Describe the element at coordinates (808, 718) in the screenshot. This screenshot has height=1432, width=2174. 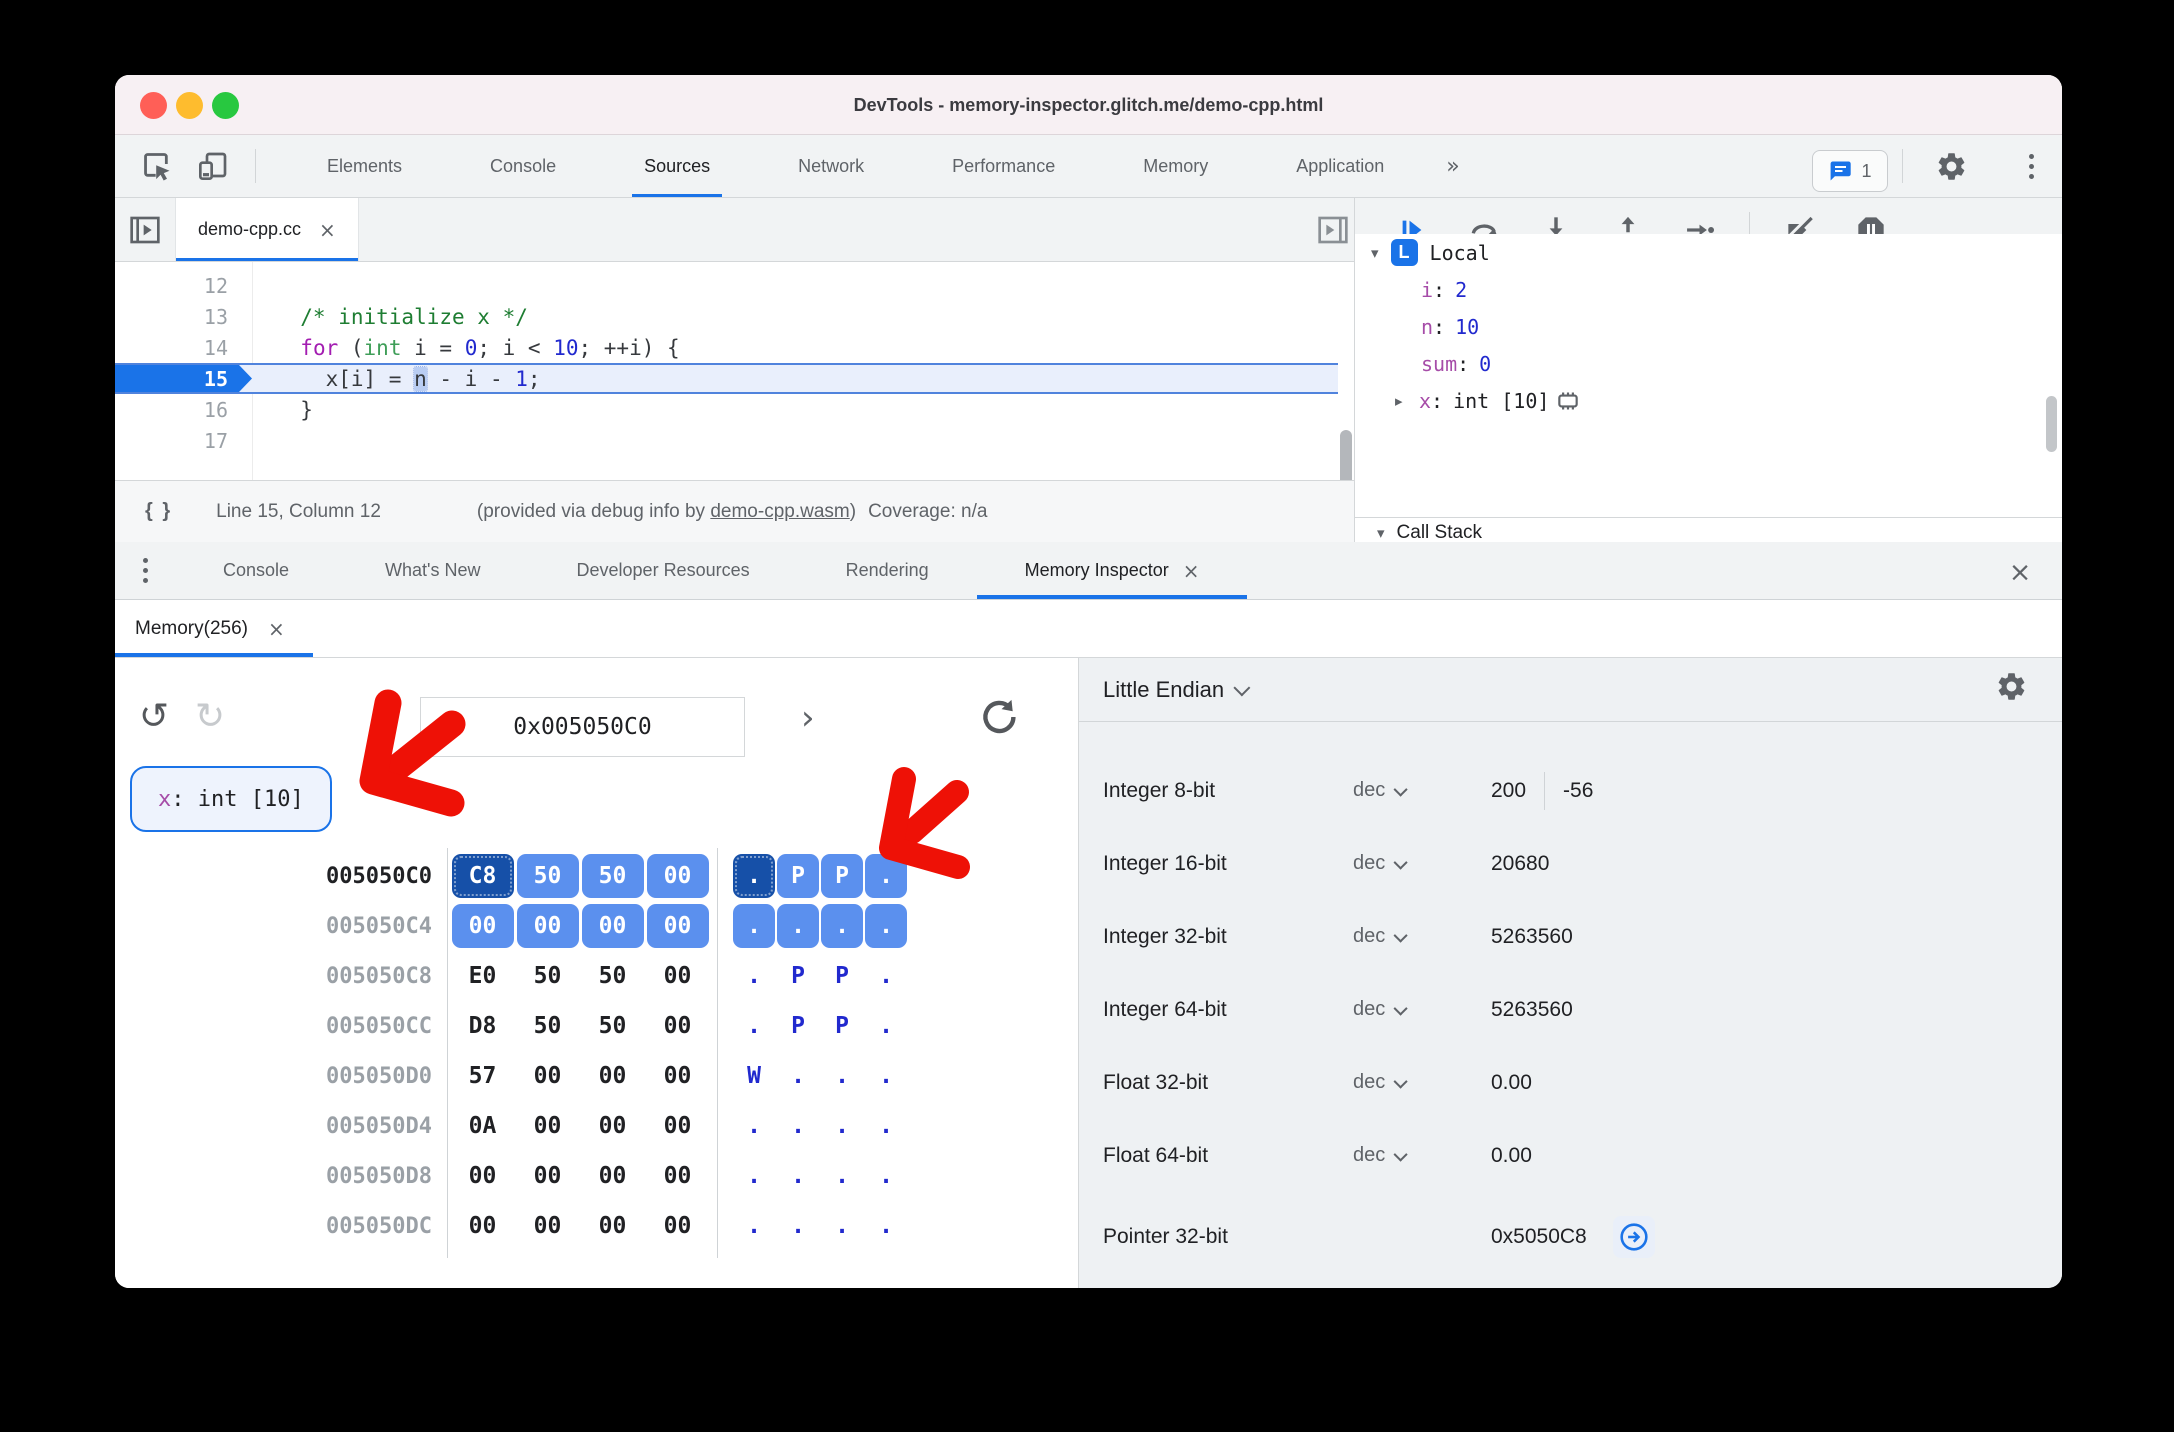
I see `next-page-icon: ›` at that location.